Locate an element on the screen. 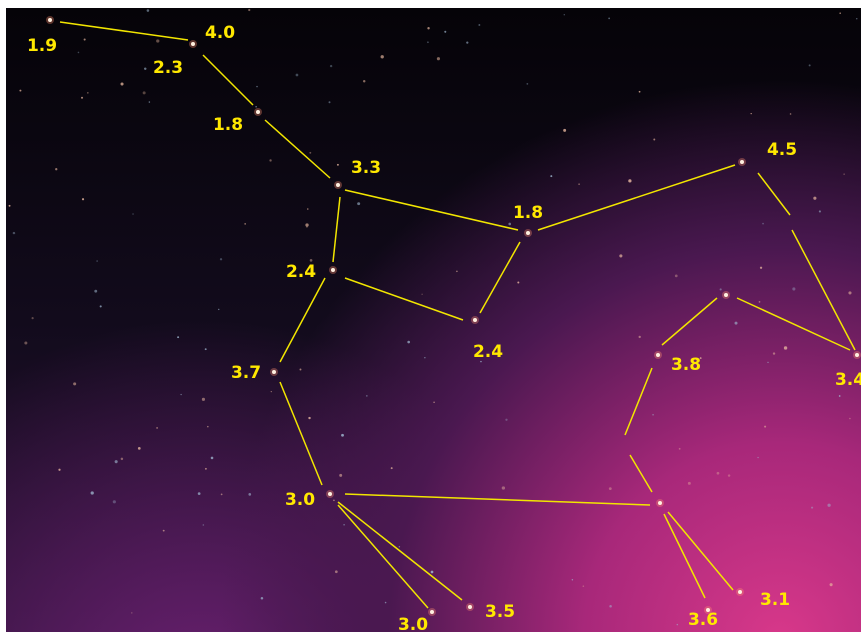 This screenshot has width=861, height=635. magnitude-label: 4.5 is located at coordinates (782, 150).